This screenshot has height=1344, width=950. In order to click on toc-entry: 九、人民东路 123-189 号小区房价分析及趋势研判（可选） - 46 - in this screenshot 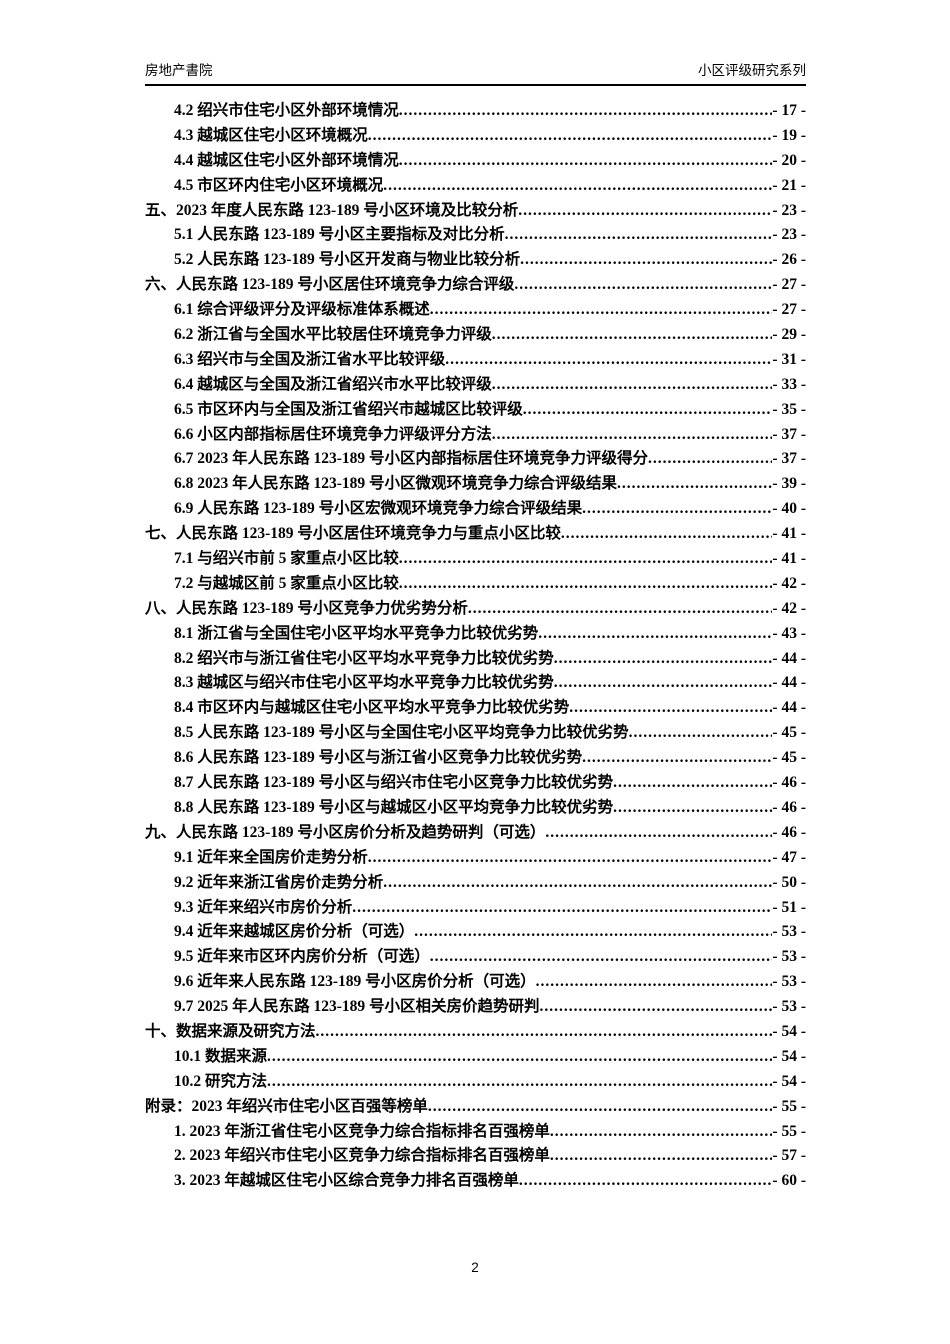, I will do `click(475, 833)`.